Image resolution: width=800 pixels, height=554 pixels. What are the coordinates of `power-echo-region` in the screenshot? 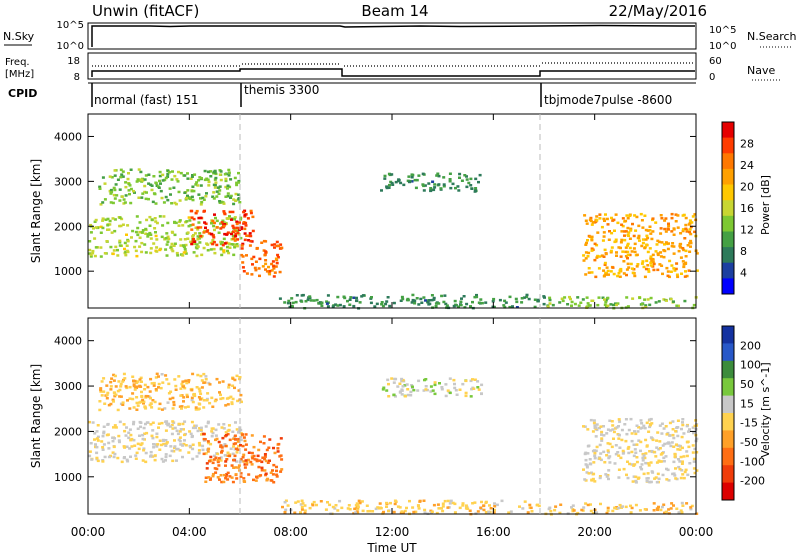 It's located at (222, 228).